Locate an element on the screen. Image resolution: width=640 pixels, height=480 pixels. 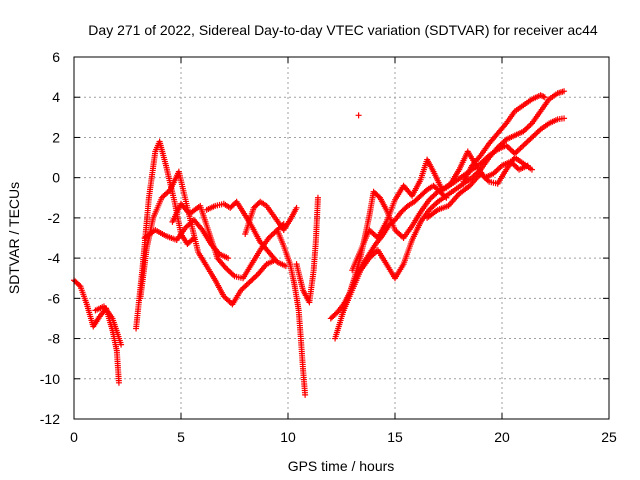
y-tick-label: -6 is located at coordinates (54, 298).